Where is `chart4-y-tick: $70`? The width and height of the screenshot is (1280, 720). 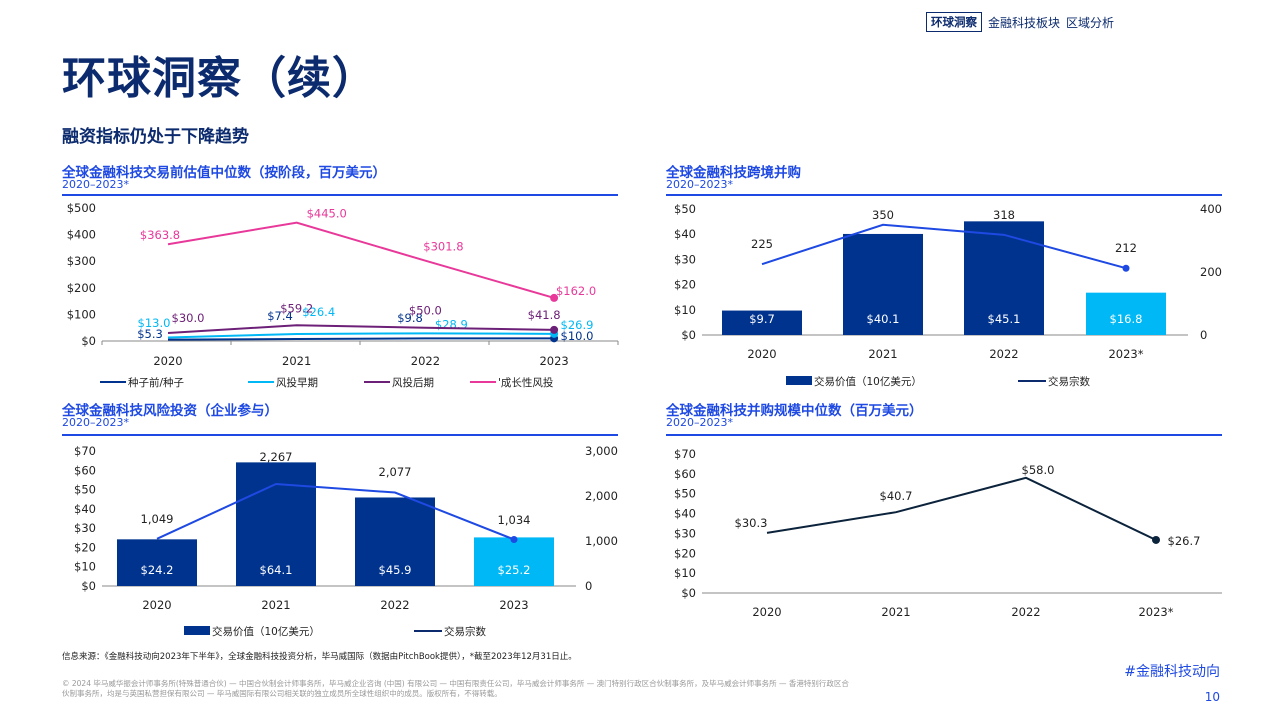 chart4-y-tick: $70 is located at coordinates (685, 454).